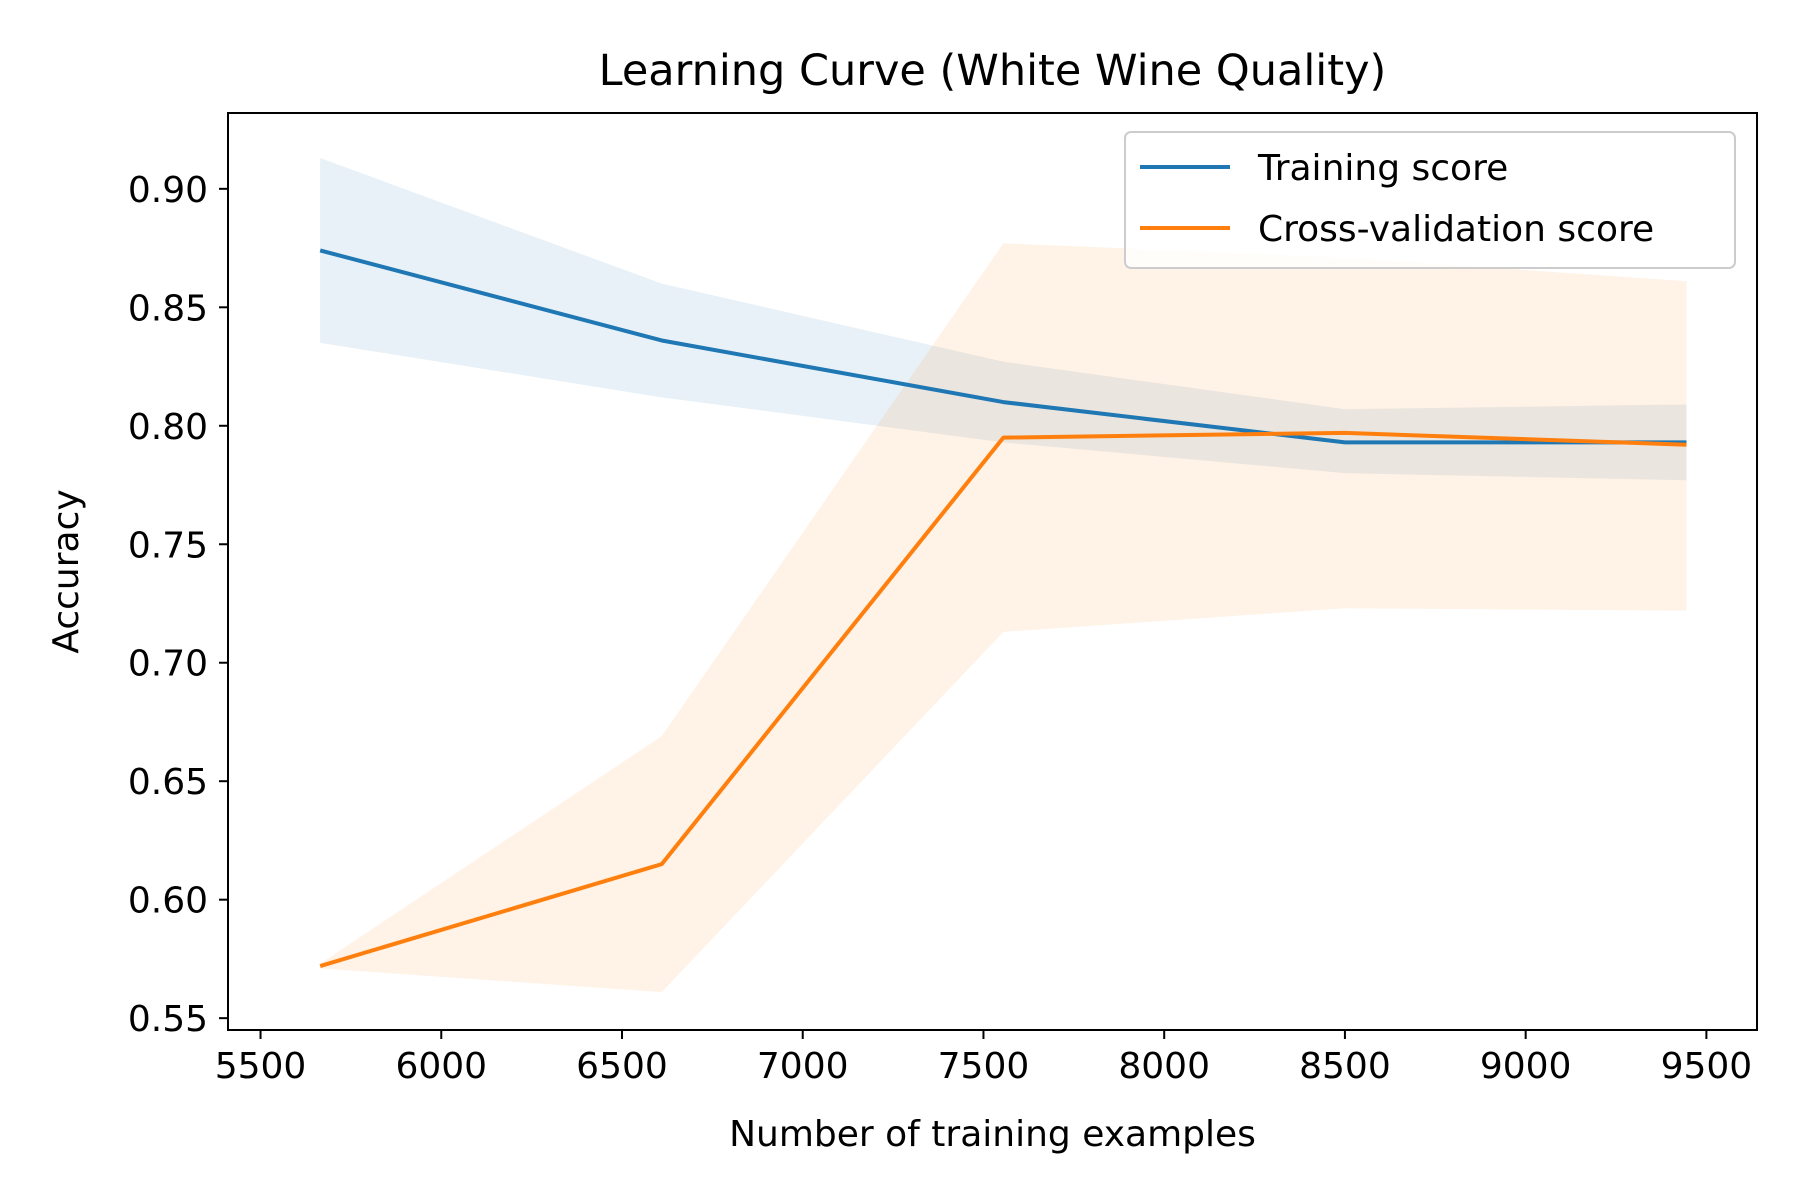 The image size is (1800, 1200). What do you see at coordinates (66, 571) in the screenshot?
I see `y-axis-label: Accuracy` at bounding box center [66, 571].